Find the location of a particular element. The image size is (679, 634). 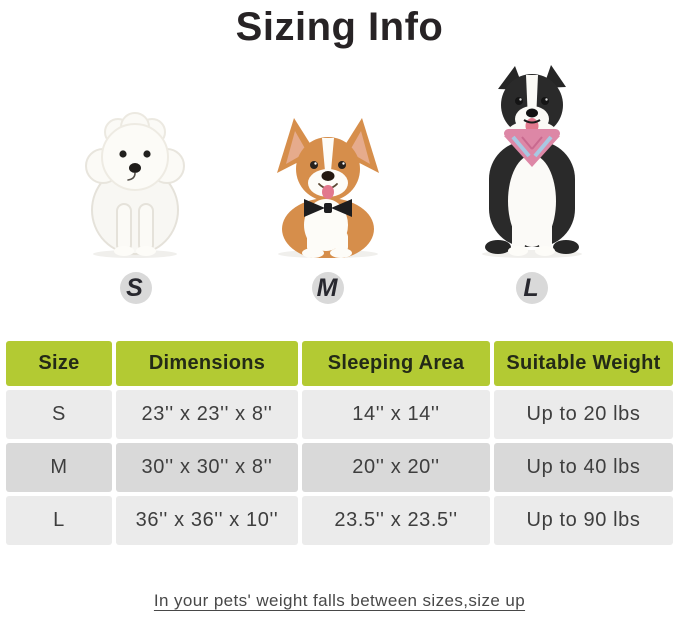

page-title: Sizing Info is located at coordinates (339, 27).